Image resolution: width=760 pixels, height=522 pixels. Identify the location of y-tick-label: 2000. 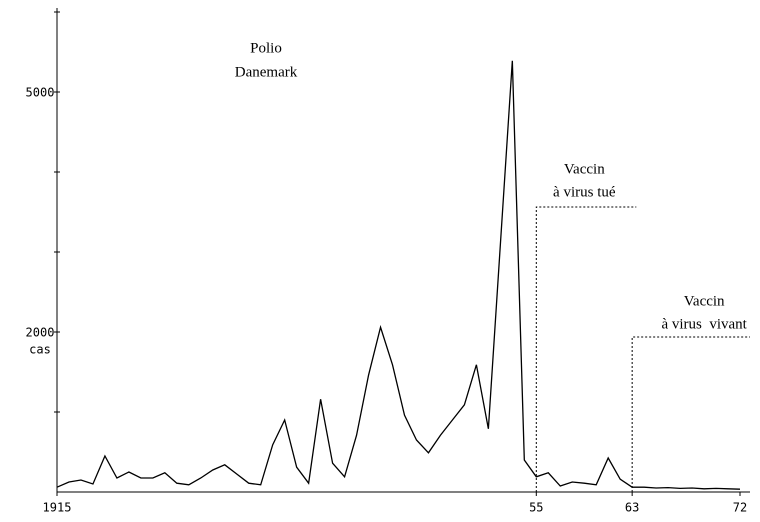
(40, 333).